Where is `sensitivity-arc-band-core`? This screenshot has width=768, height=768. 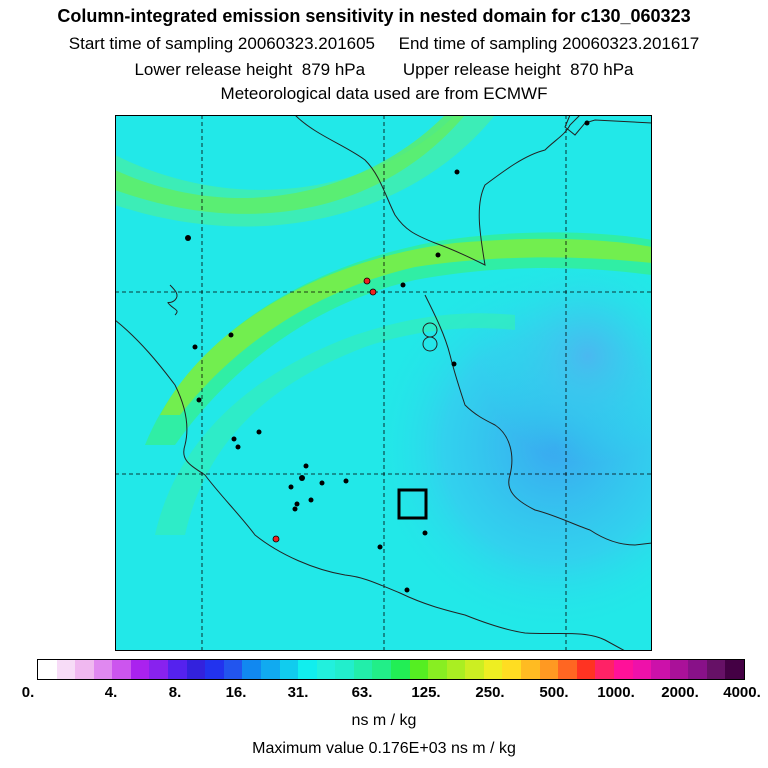
sensitivity-arc-band-core is located at coordinates (406, 326).